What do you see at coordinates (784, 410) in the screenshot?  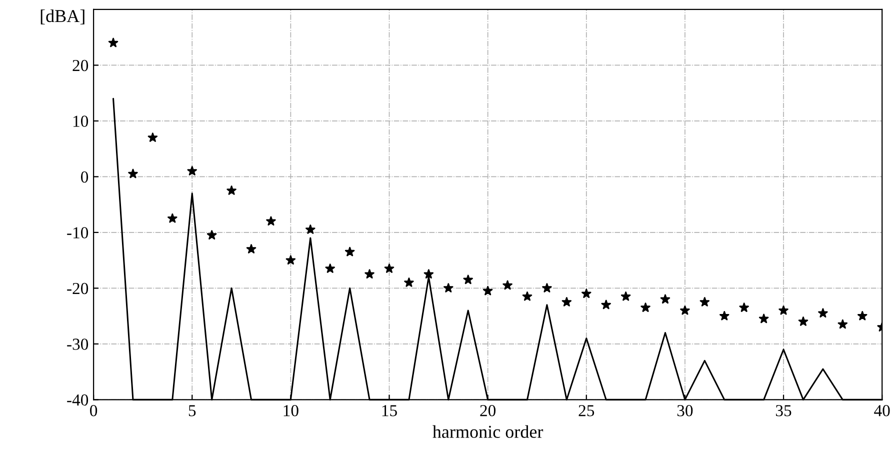 I see `x-tick-label: 35` at bounding box center [784, 410].